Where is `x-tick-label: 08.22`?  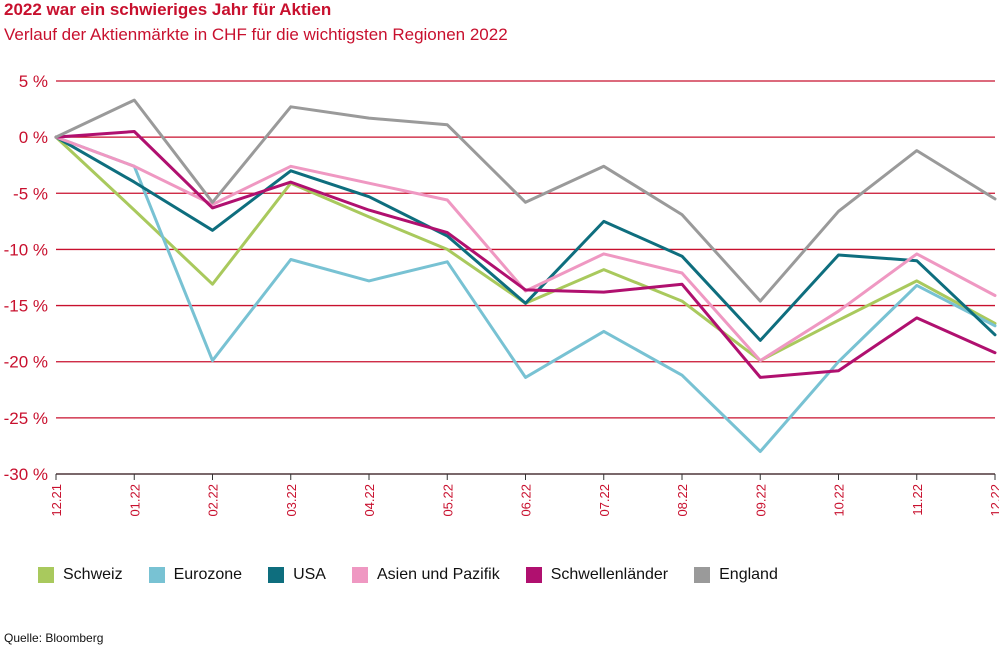
x-tick-label: 08.22 is located at coordinates (682, 500).